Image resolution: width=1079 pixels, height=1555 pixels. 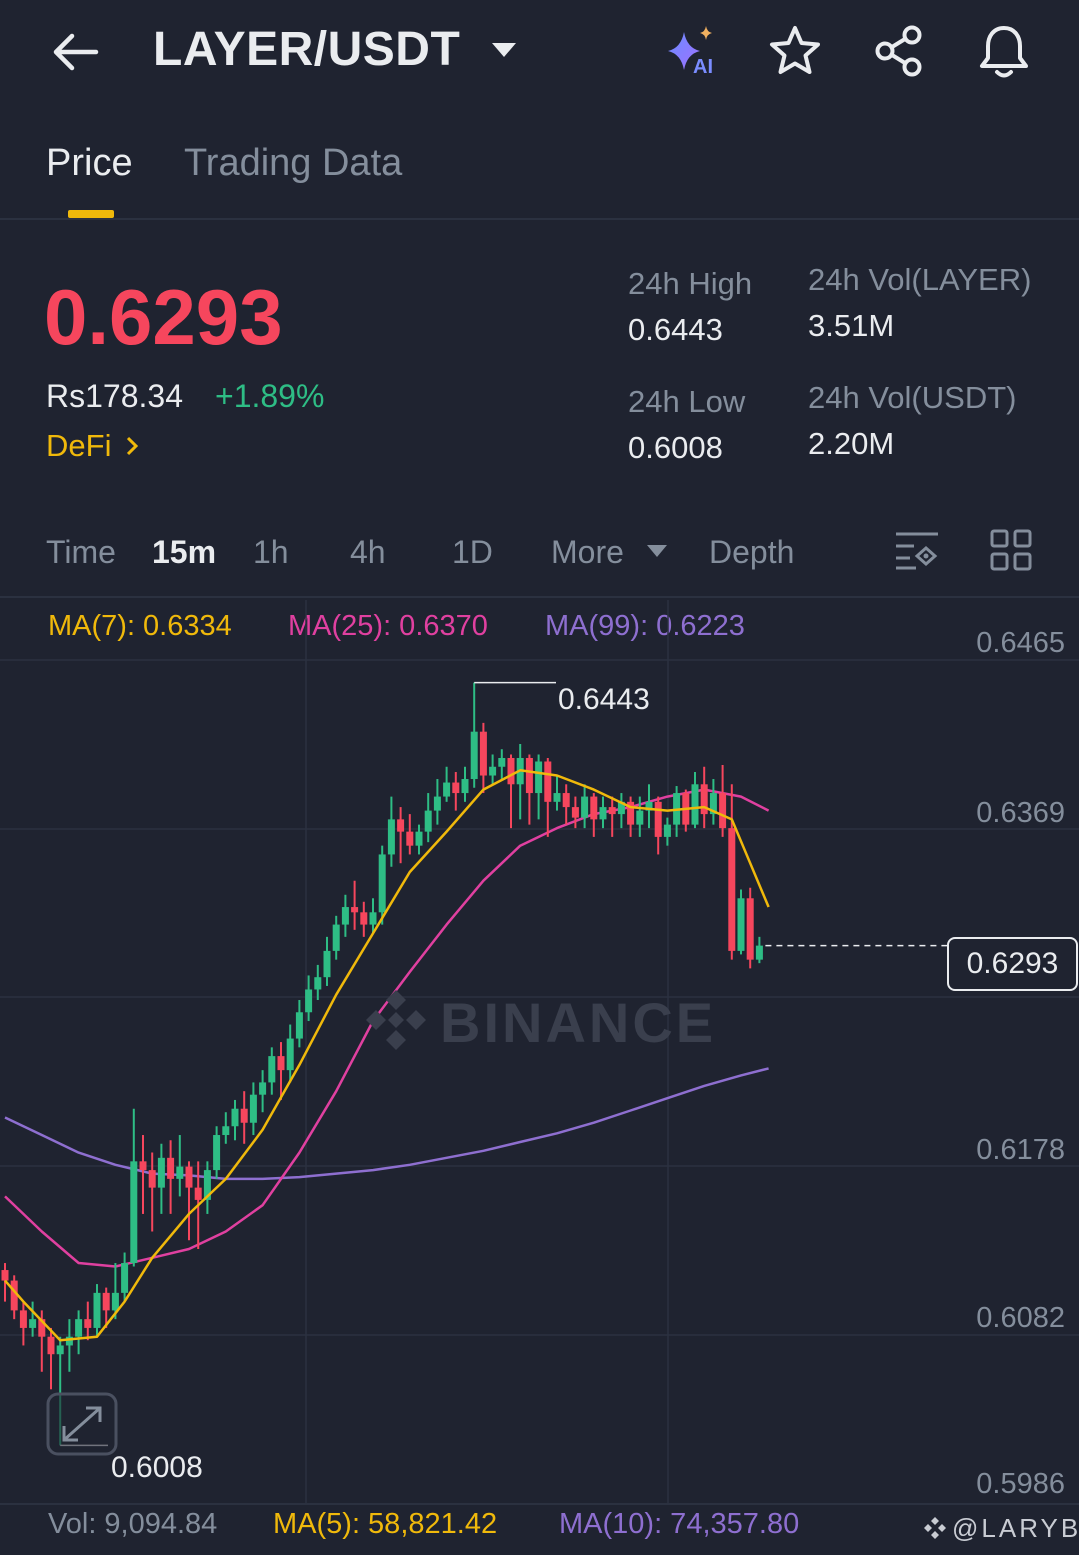 What do you see at coordinates (703, 67) in the screenshot?
I see `ai-badge-text: AI` at bounding box center [703, 67].